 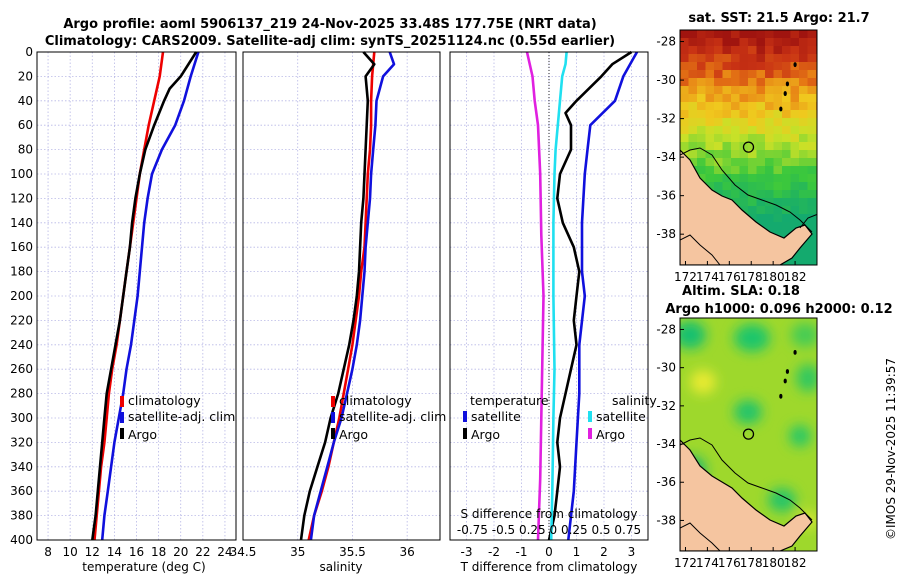 What do you see at coordinates (177, 417) in the screenshot?
I see `temperature-legend: climatology satellite-adj. clim Argo` at bounding box center [177, 417].